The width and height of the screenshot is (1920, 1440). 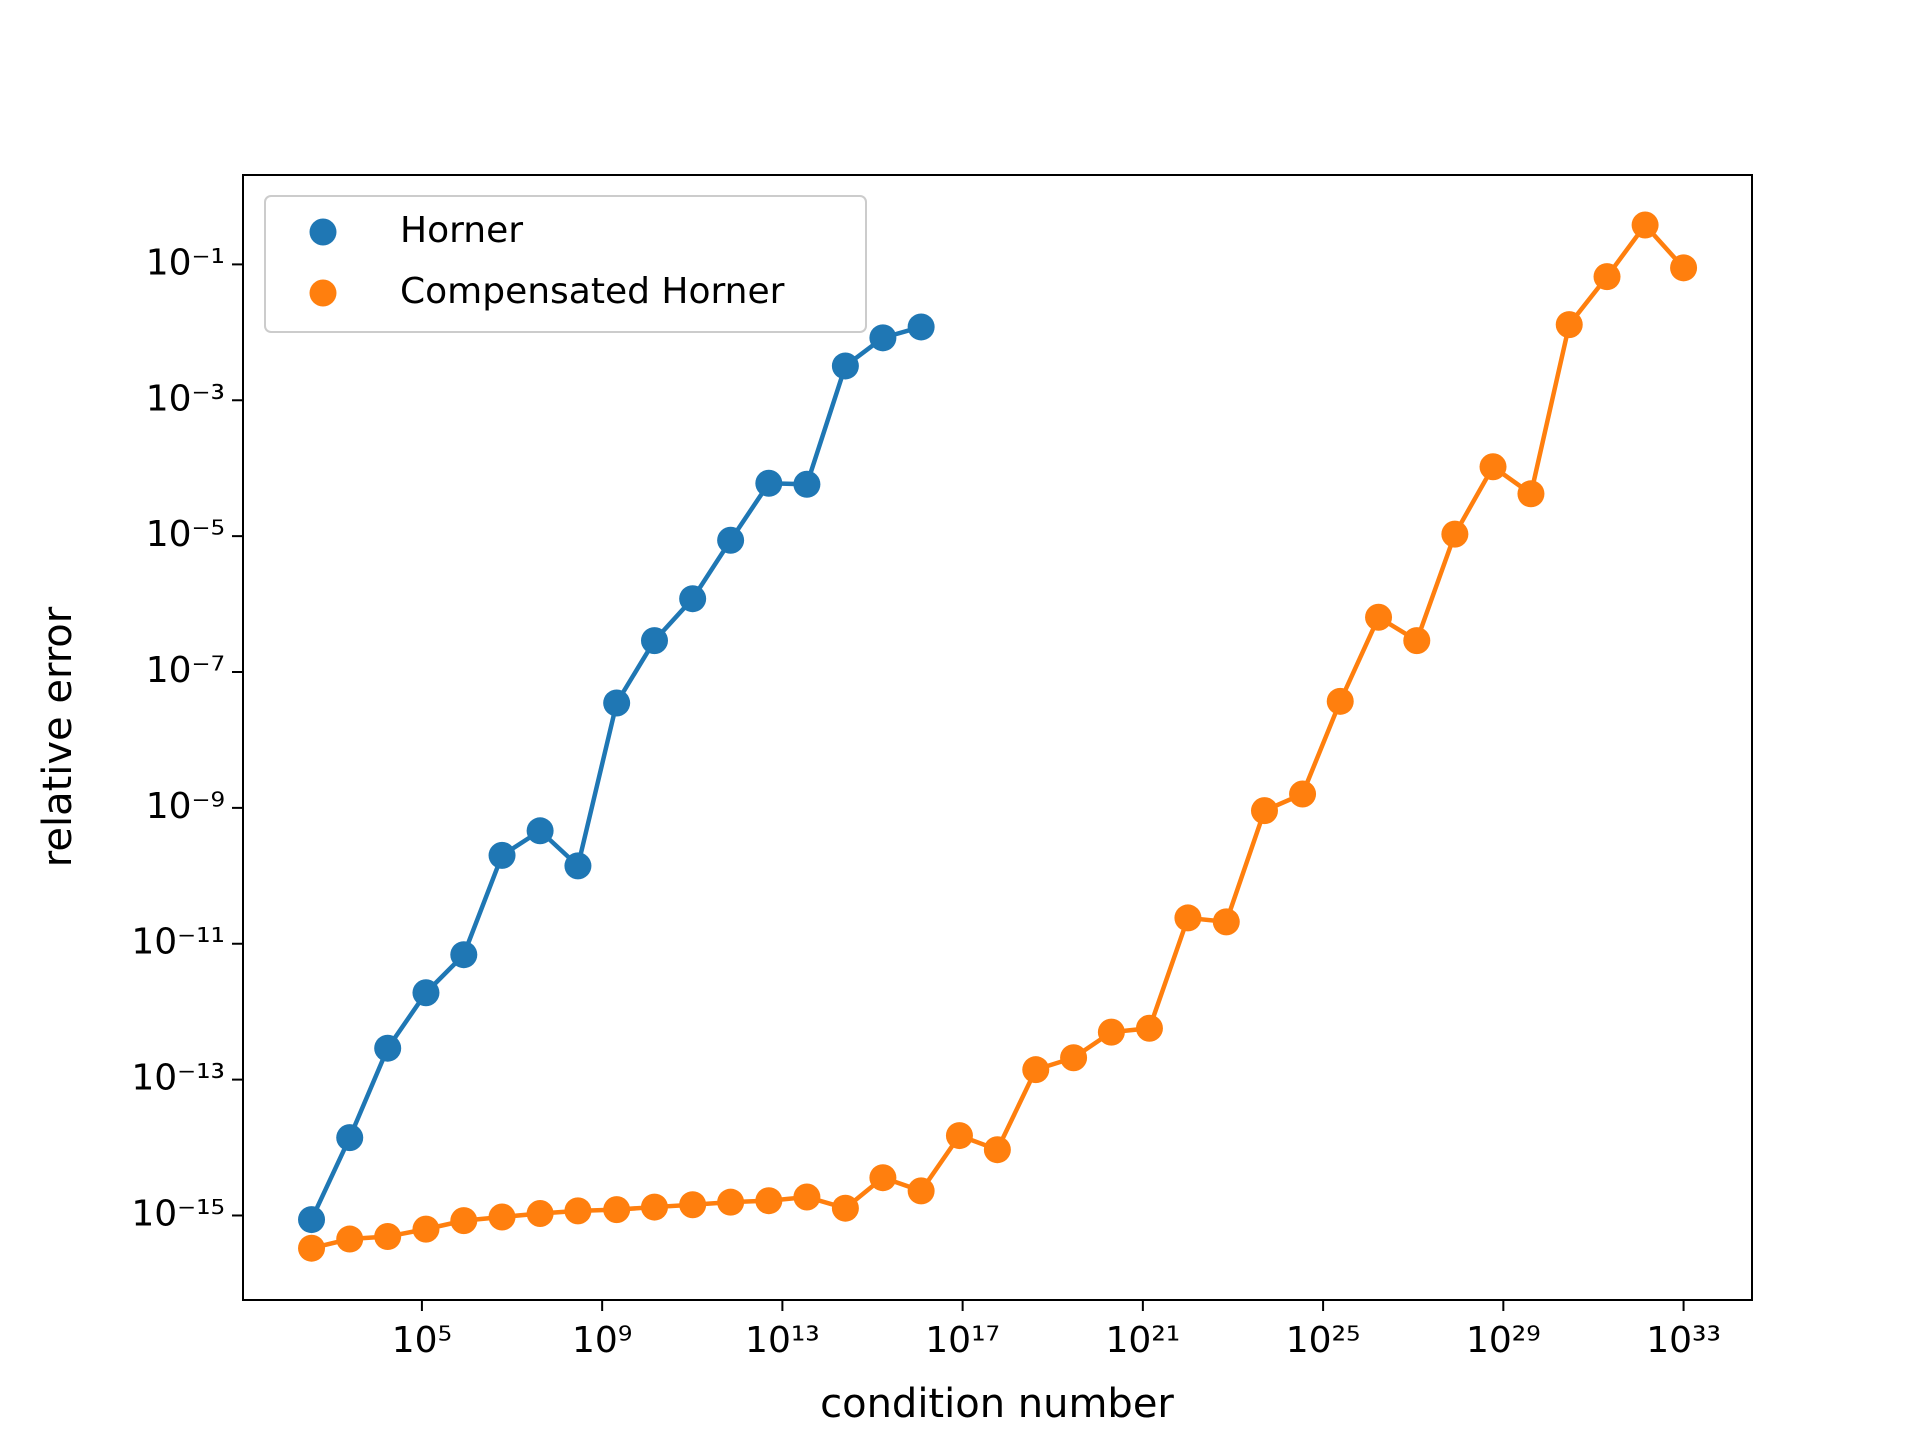 What do you see at coordinates (185, 262) in the screenshot?
I see `y-tick-label: 10⁻¹` at bounding box center [185, 262].